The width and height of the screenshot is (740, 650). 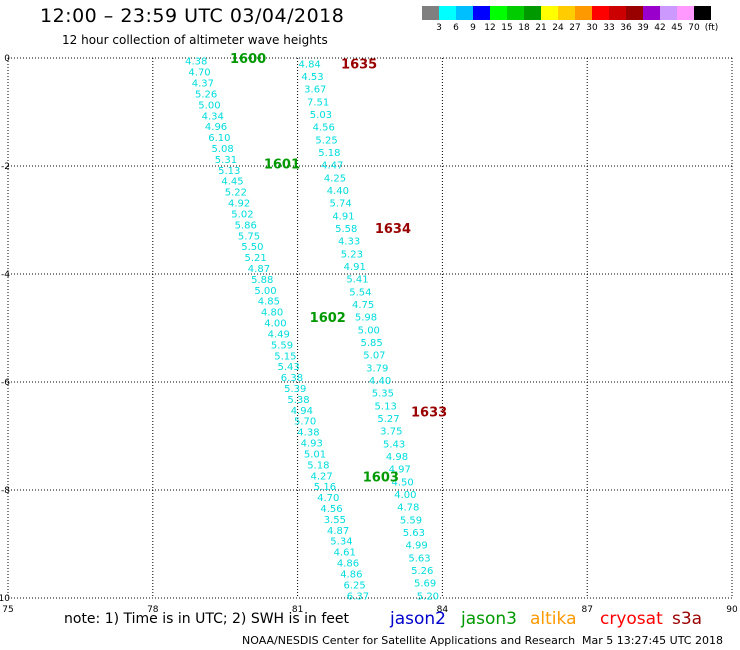 I want to click on color-legend-label: 24, so click(x=558, y=28).